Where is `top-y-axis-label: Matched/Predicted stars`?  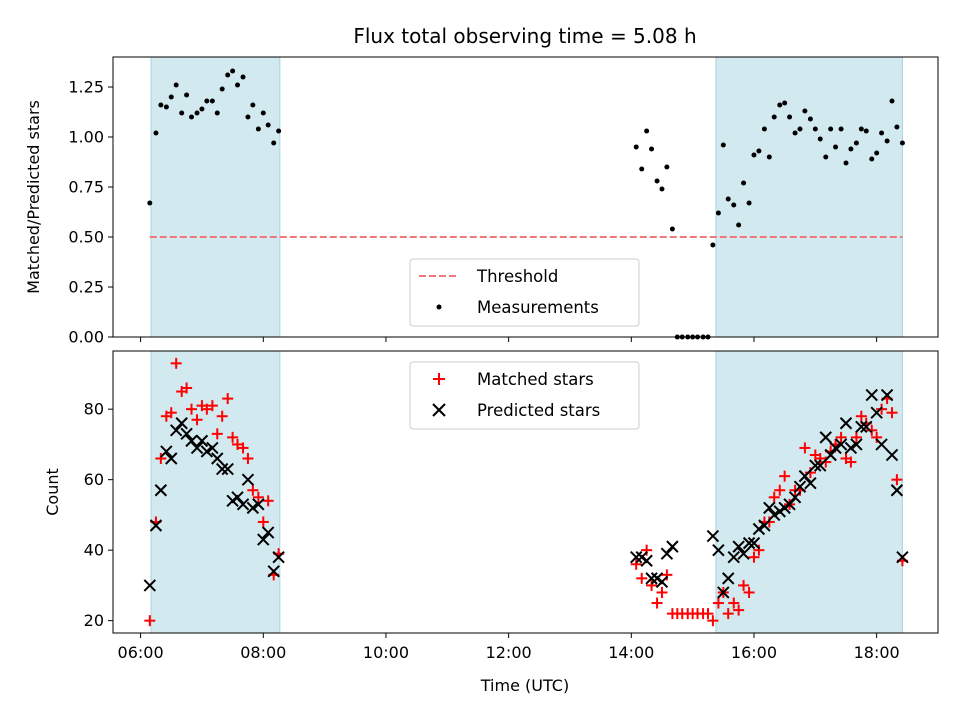
top-y-axis-label: Matched/Predicted stars is located at coordinates (33, 197).